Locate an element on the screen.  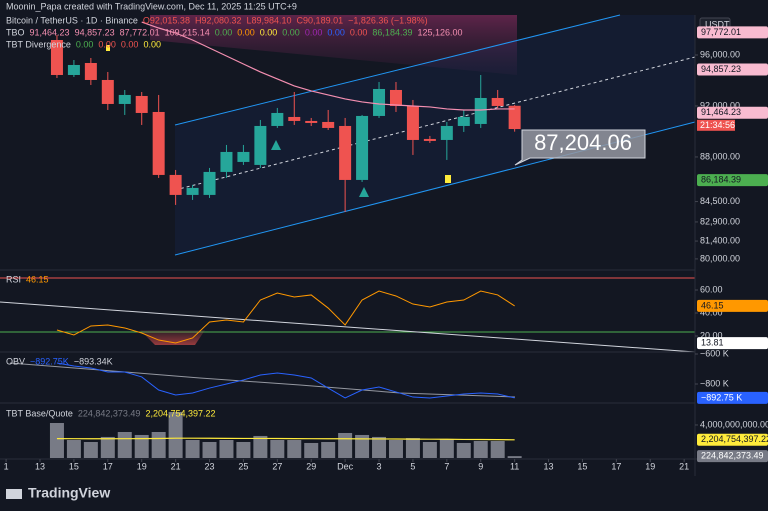
legend-value: C90,189.01 is located at coordinates (320, 20).